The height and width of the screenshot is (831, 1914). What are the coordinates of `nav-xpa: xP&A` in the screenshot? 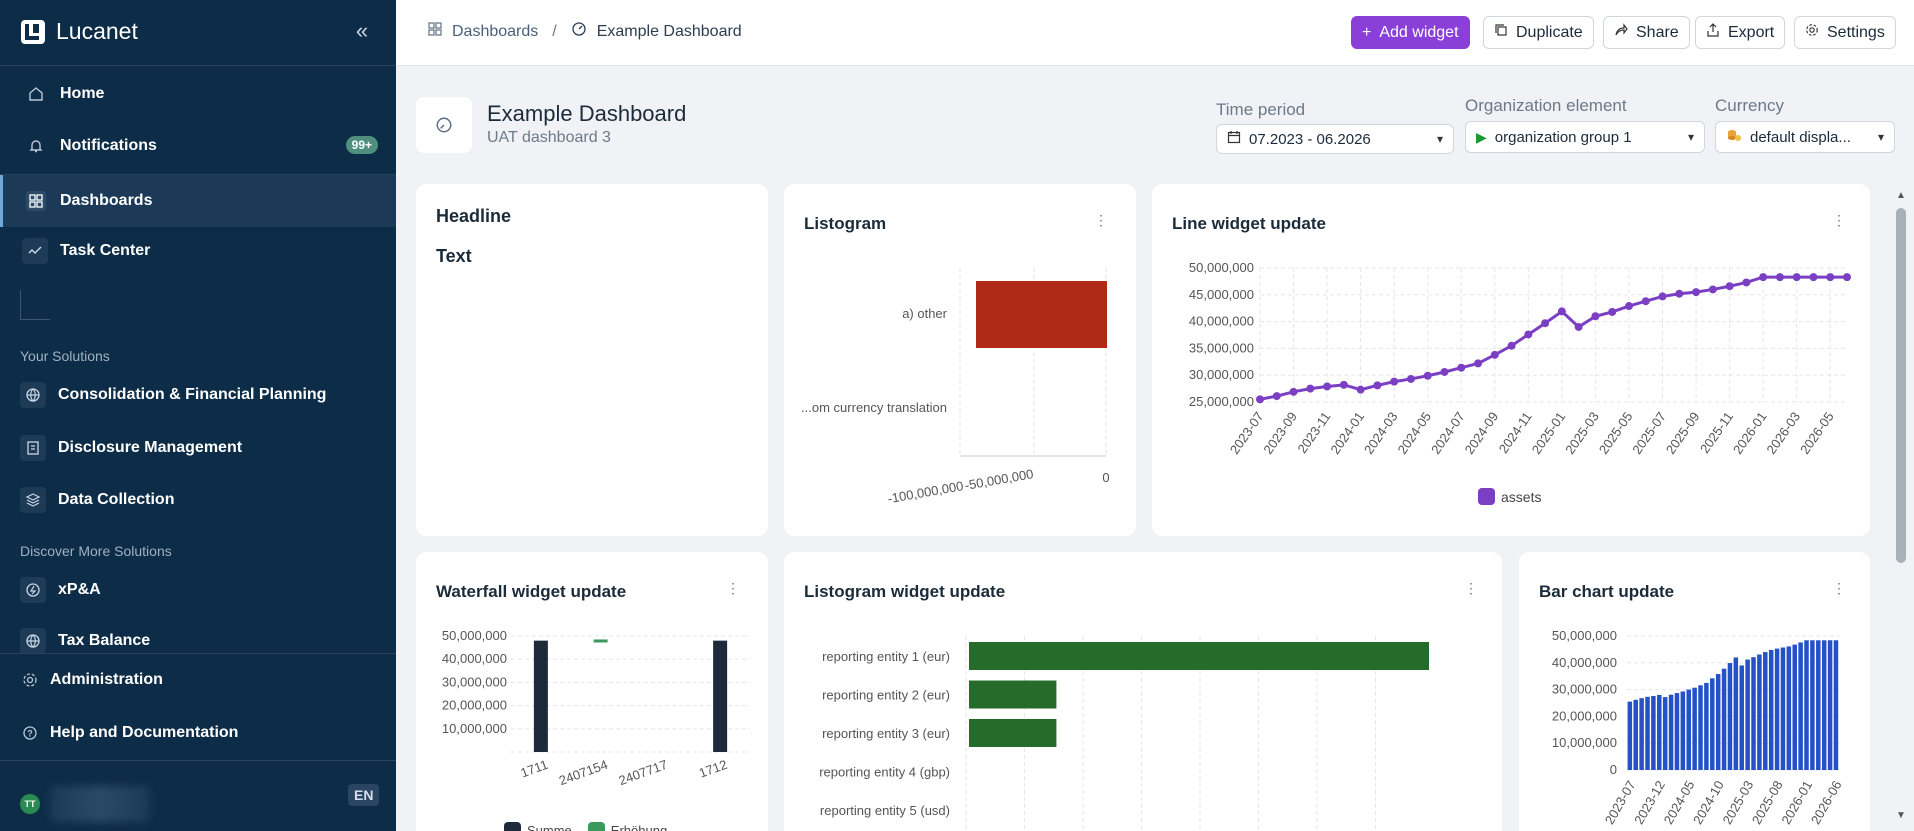 It's located at (198, 590).